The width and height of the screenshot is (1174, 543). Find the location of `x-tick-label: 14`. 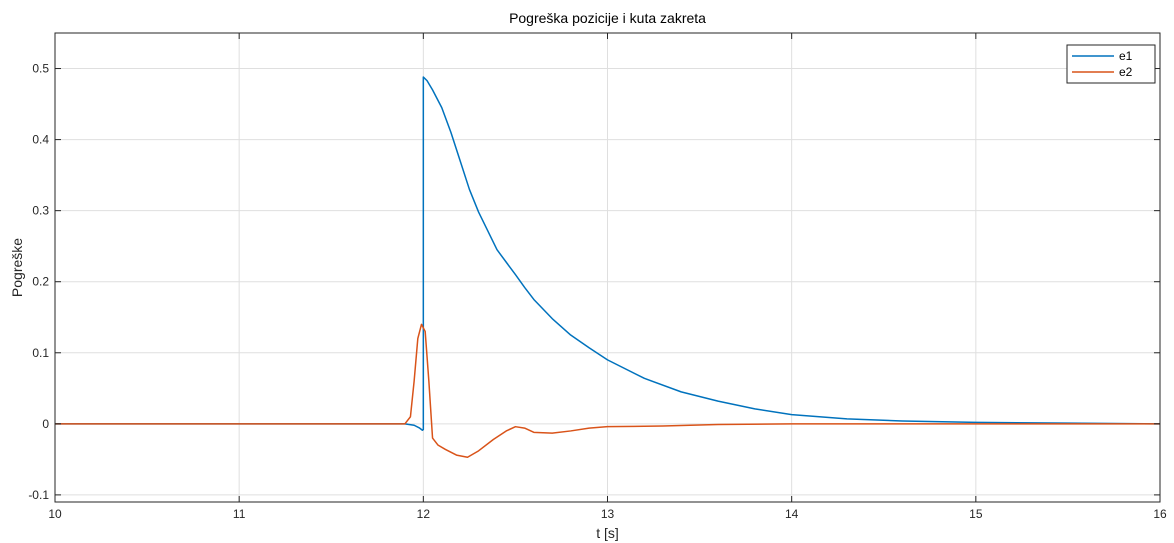

x-tick-label: 14 is located at coordinates (792, 514).